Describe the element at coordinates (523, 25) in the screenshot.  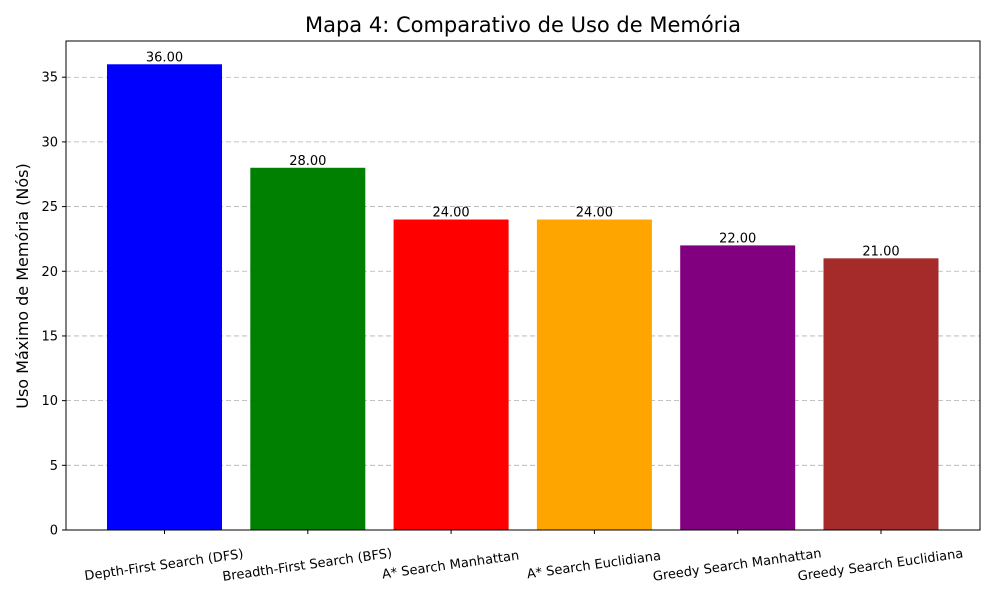
I see `chart-title: Mapa 4: Comparativo de Uso de Memória` at that location.